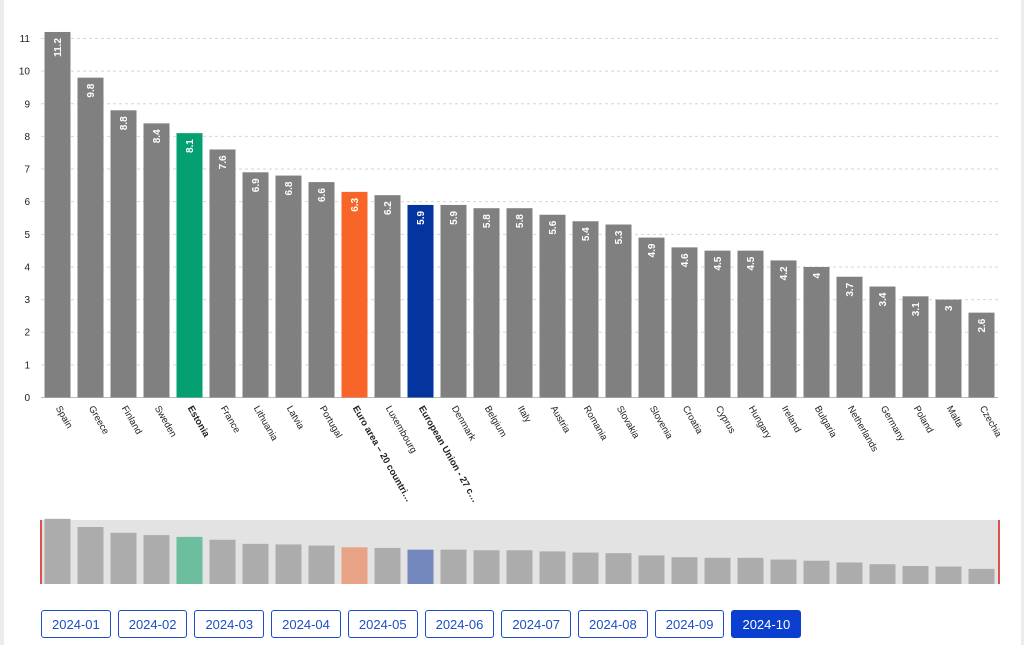  What do you see at coordinates (849, 337) in the screenshot?
I see `bar-netherlands` at bounding box center [849, 337].